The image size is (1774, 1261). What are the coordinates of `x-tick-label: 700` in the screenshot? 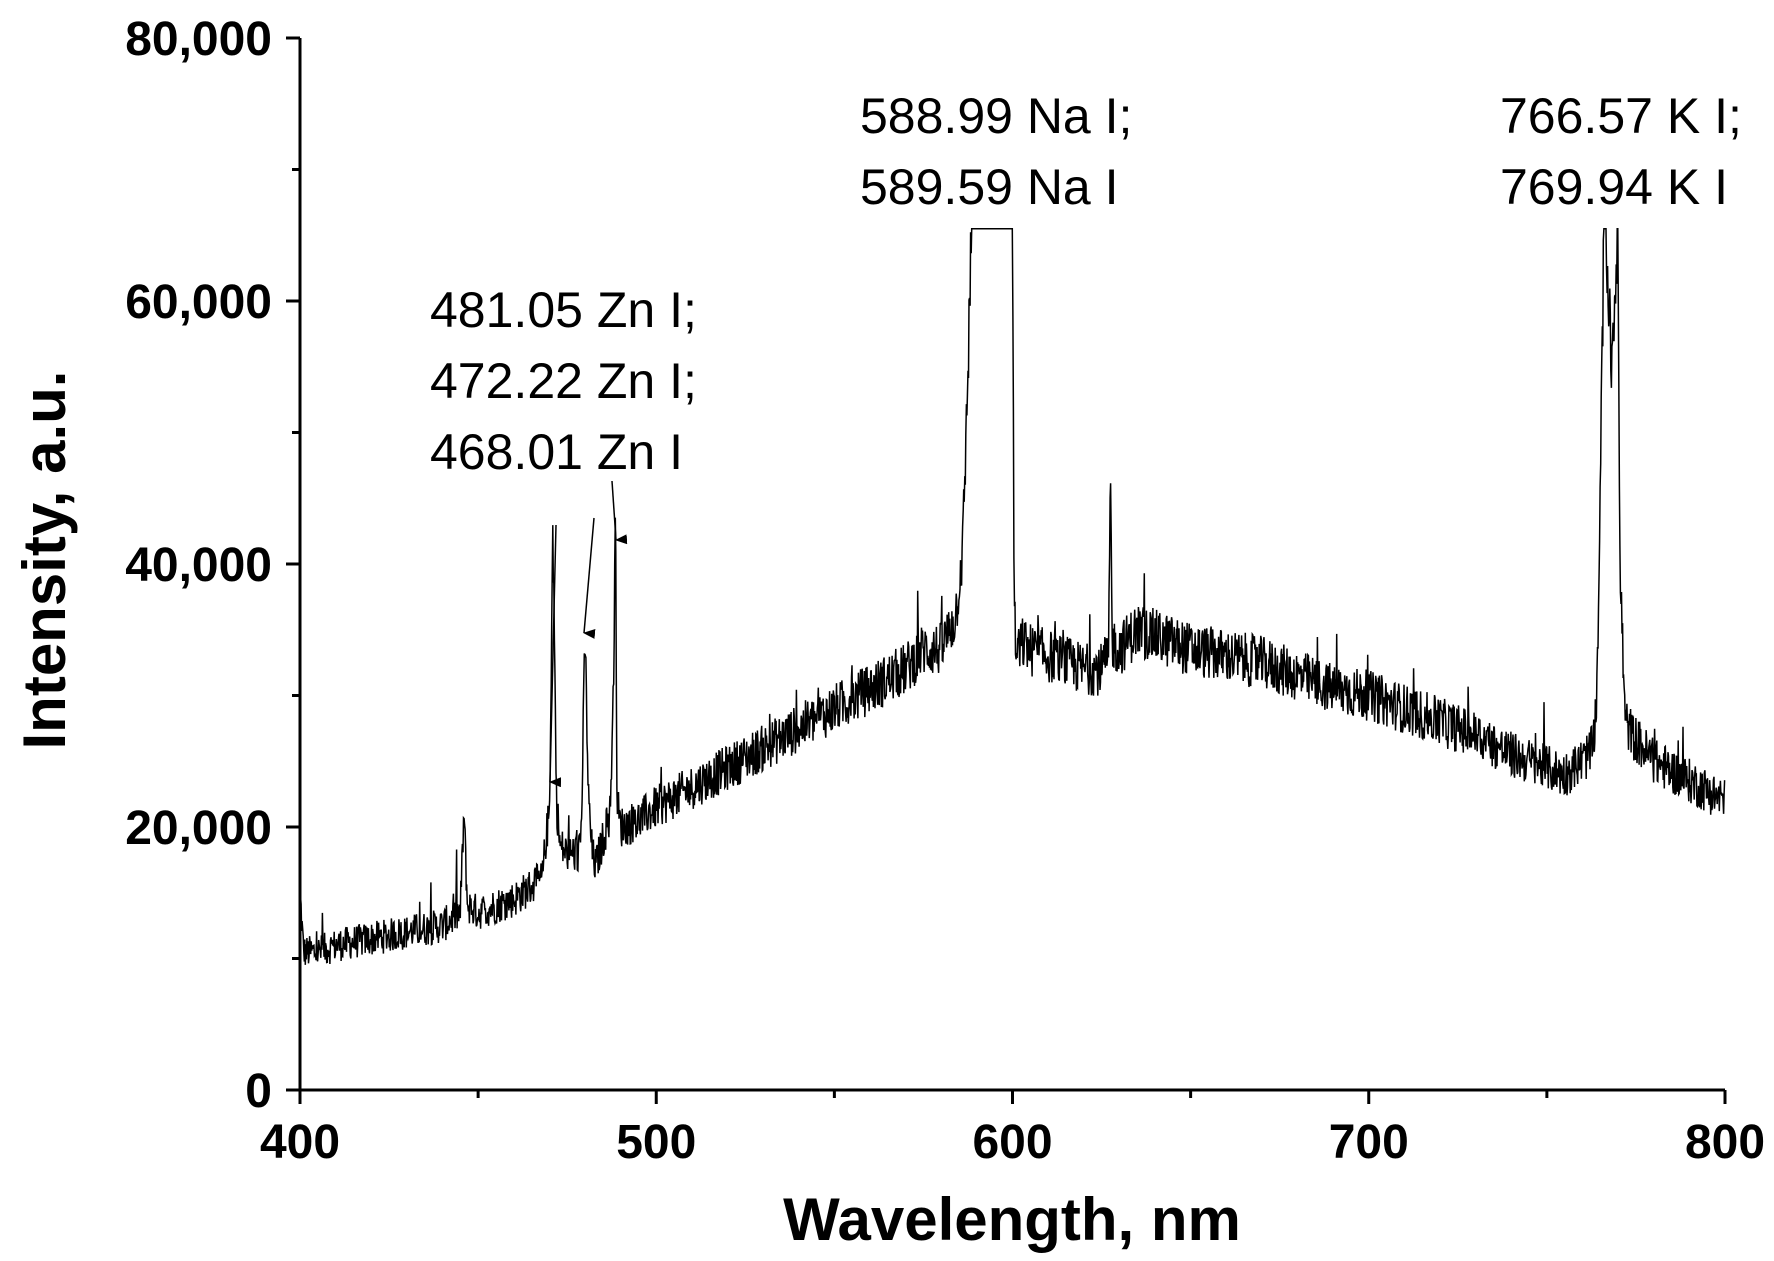 It's located at (1369, 1142).